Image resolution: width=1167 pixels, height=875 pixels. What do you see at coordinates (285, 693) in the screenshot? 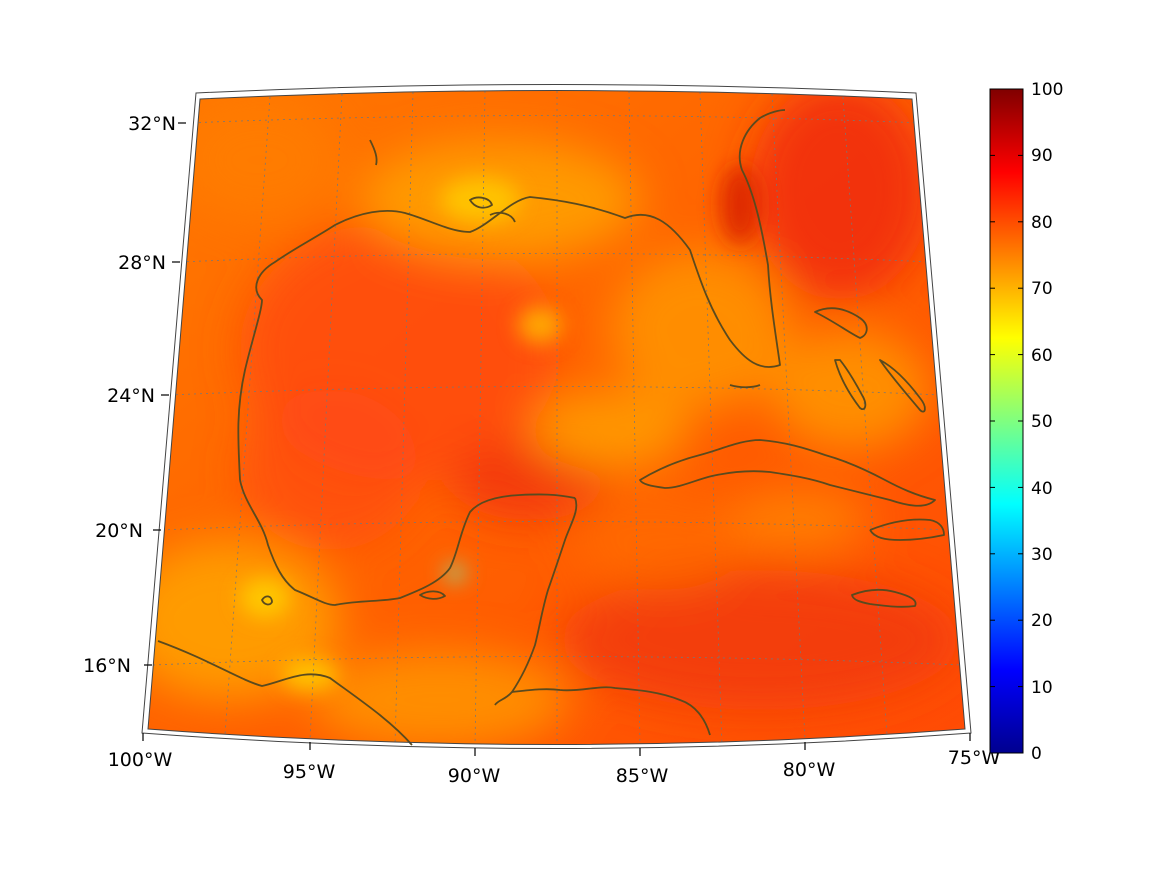
I see `gulf-coast` at bounding box center [285, 693].